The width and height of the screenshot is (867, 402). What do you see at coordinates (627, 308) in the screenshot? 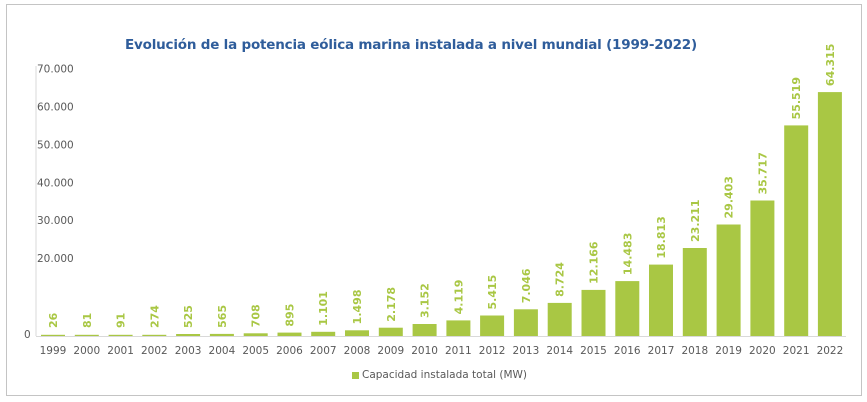
I see `bar-2016` at bounding box center [627, 308].